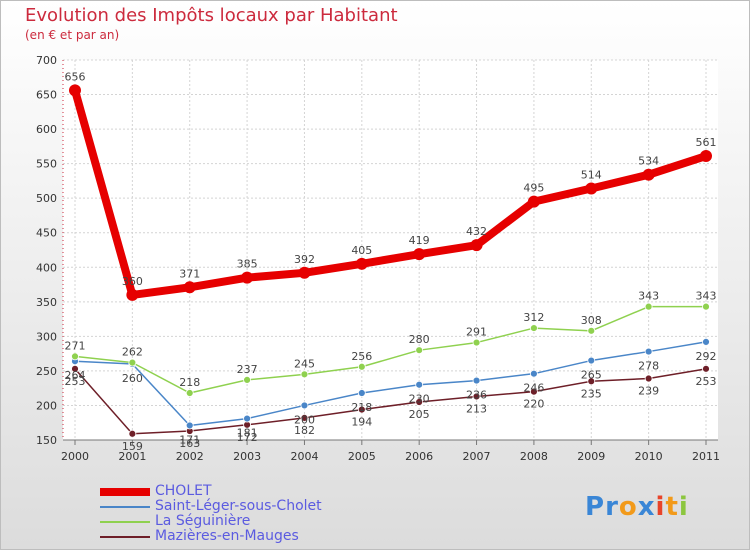 This screenshot has width=750, height=550. Describe the element at coordinates (477, 456) in the screenshot. I see `x-tick-label: 2007` at that location.